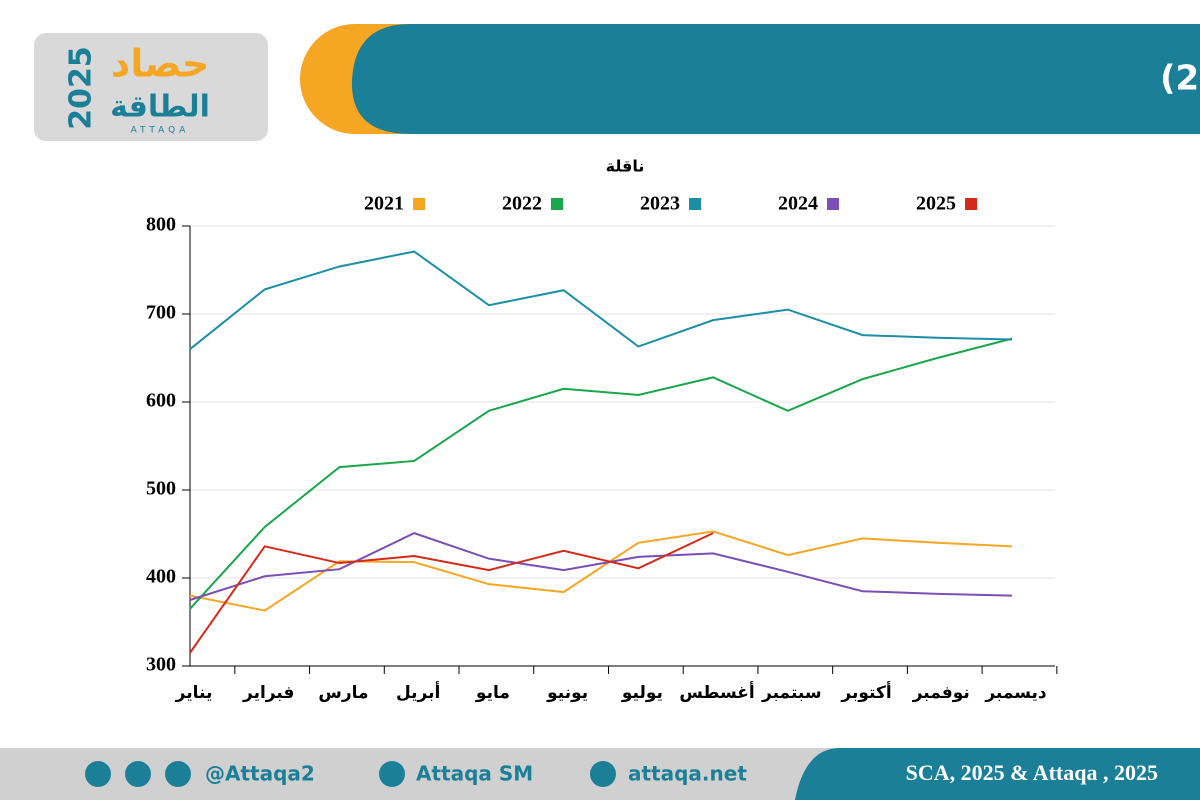  Describe the element at coordinates (160, 131) in the screenshot. I see `logo-latin: ATTAQA` at that location.